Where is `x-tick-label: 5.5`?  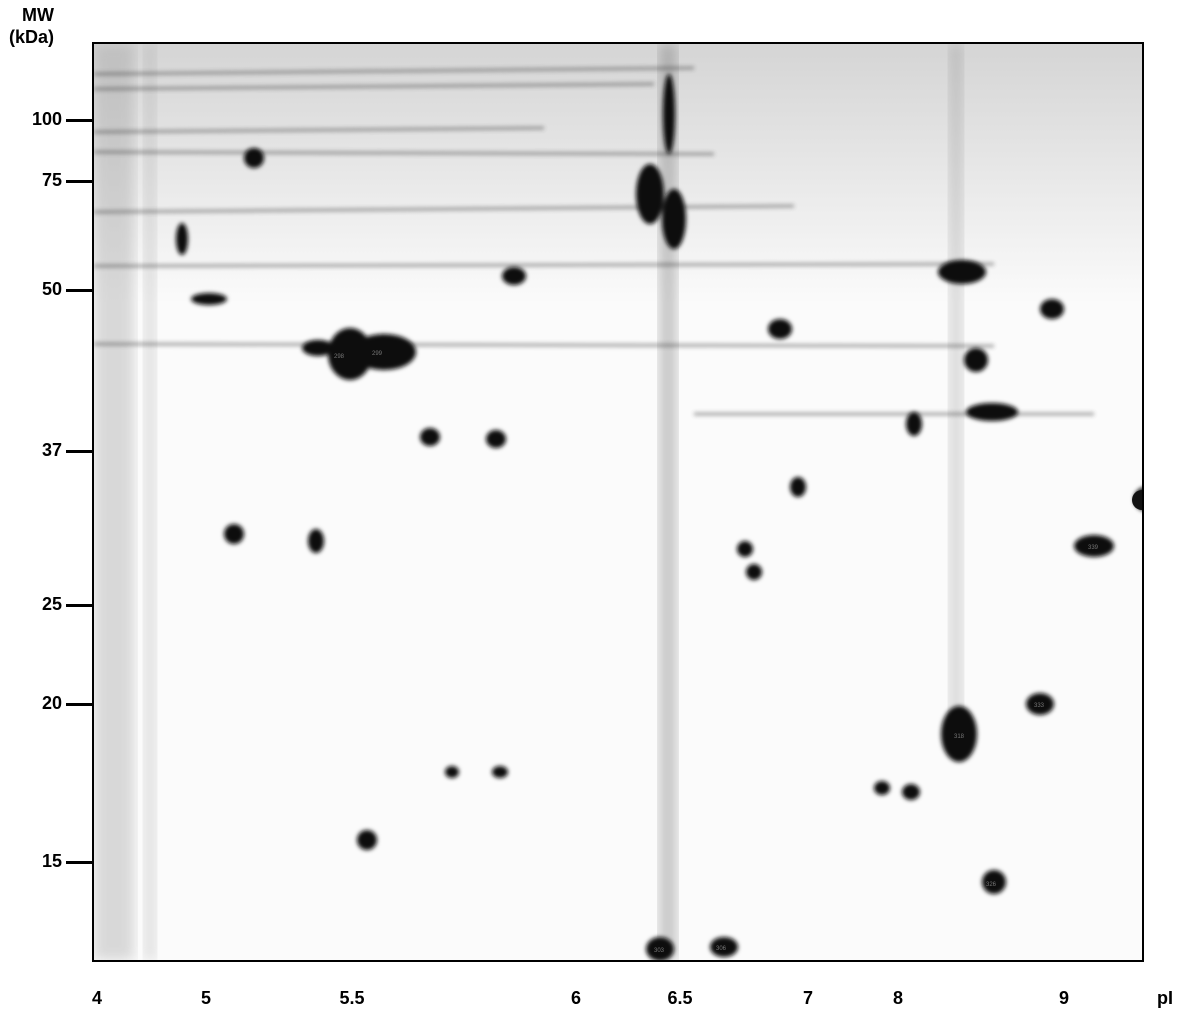 x-tick-label: 5.5 is located at coordinates (352, 998).